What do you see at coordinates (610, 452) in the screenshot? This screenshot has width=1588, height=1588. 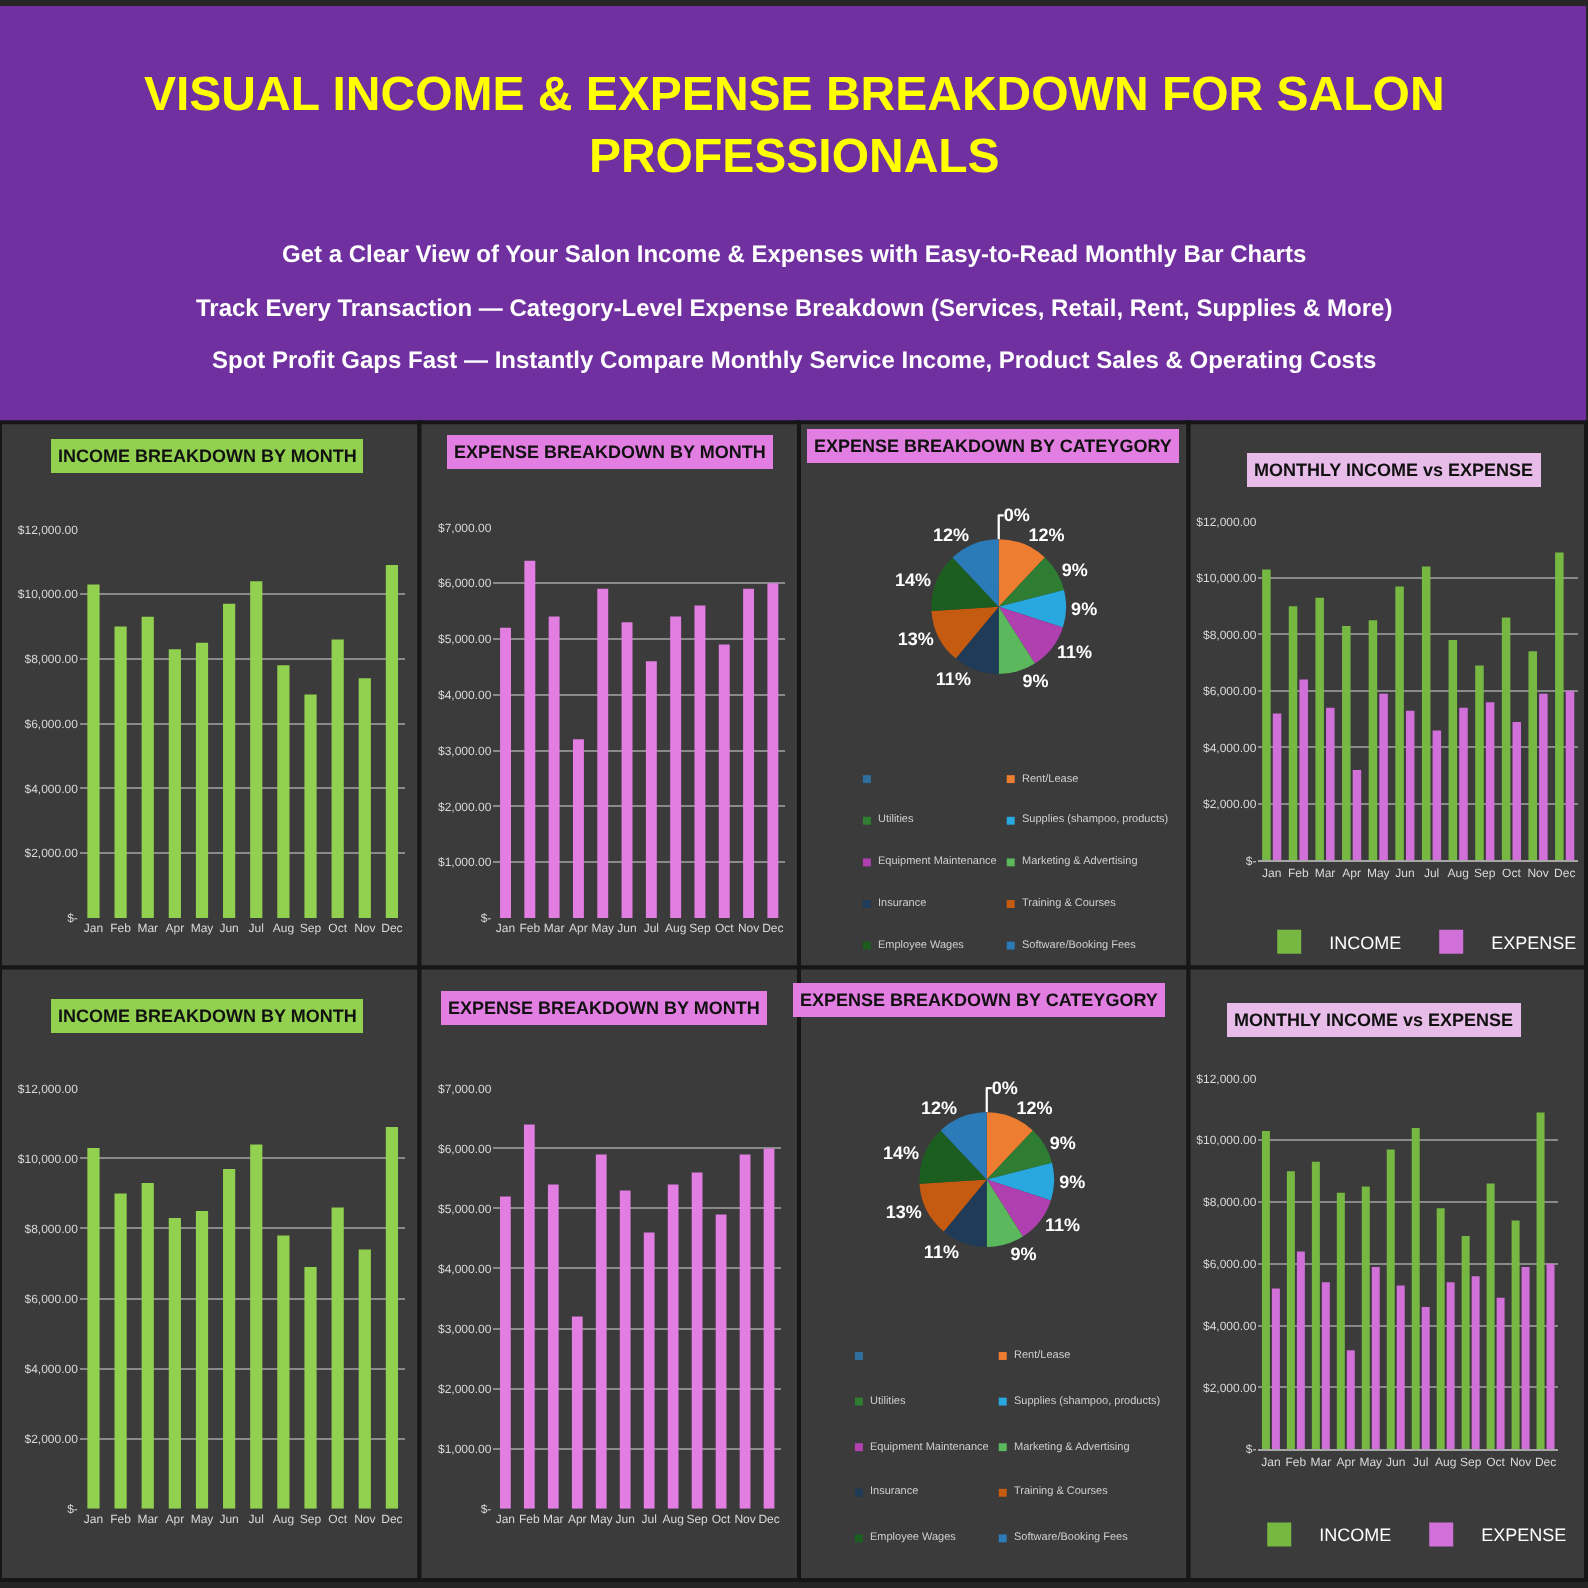 I see `chart-title: EXPENSE BREAKDOWN BY MONTH` at bounding box center [610, 452].